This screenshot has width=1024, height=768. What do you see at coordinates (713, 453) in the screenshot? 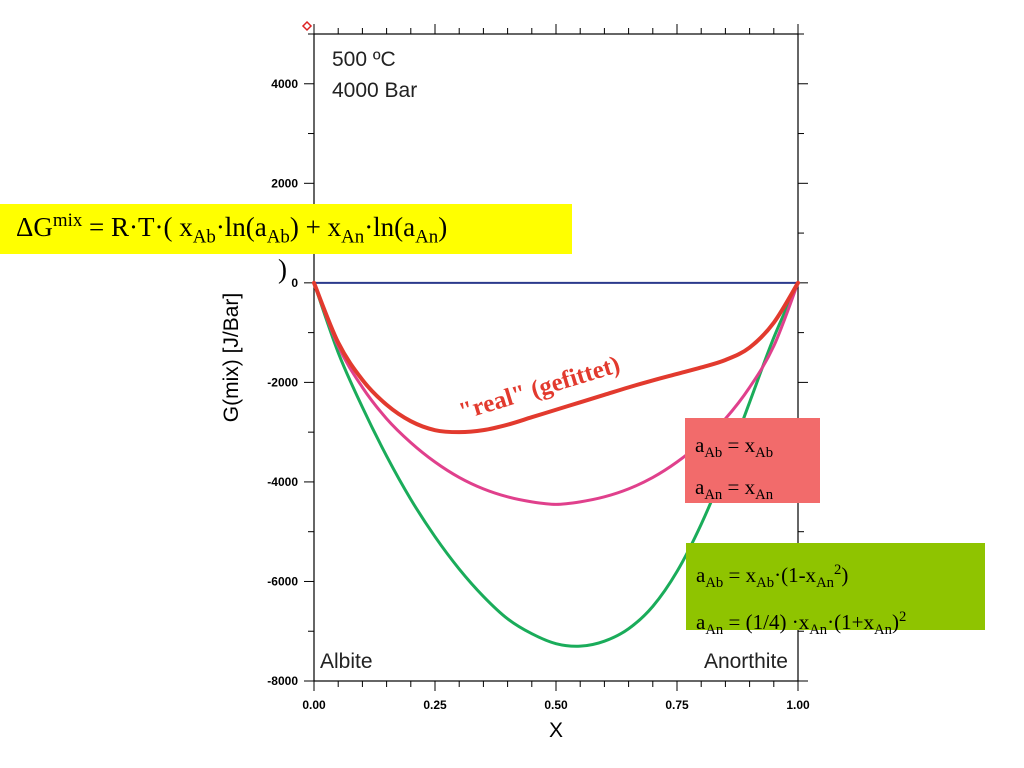
I see `ideal-sub-ab: Ab` at bounding box center [713, 453].